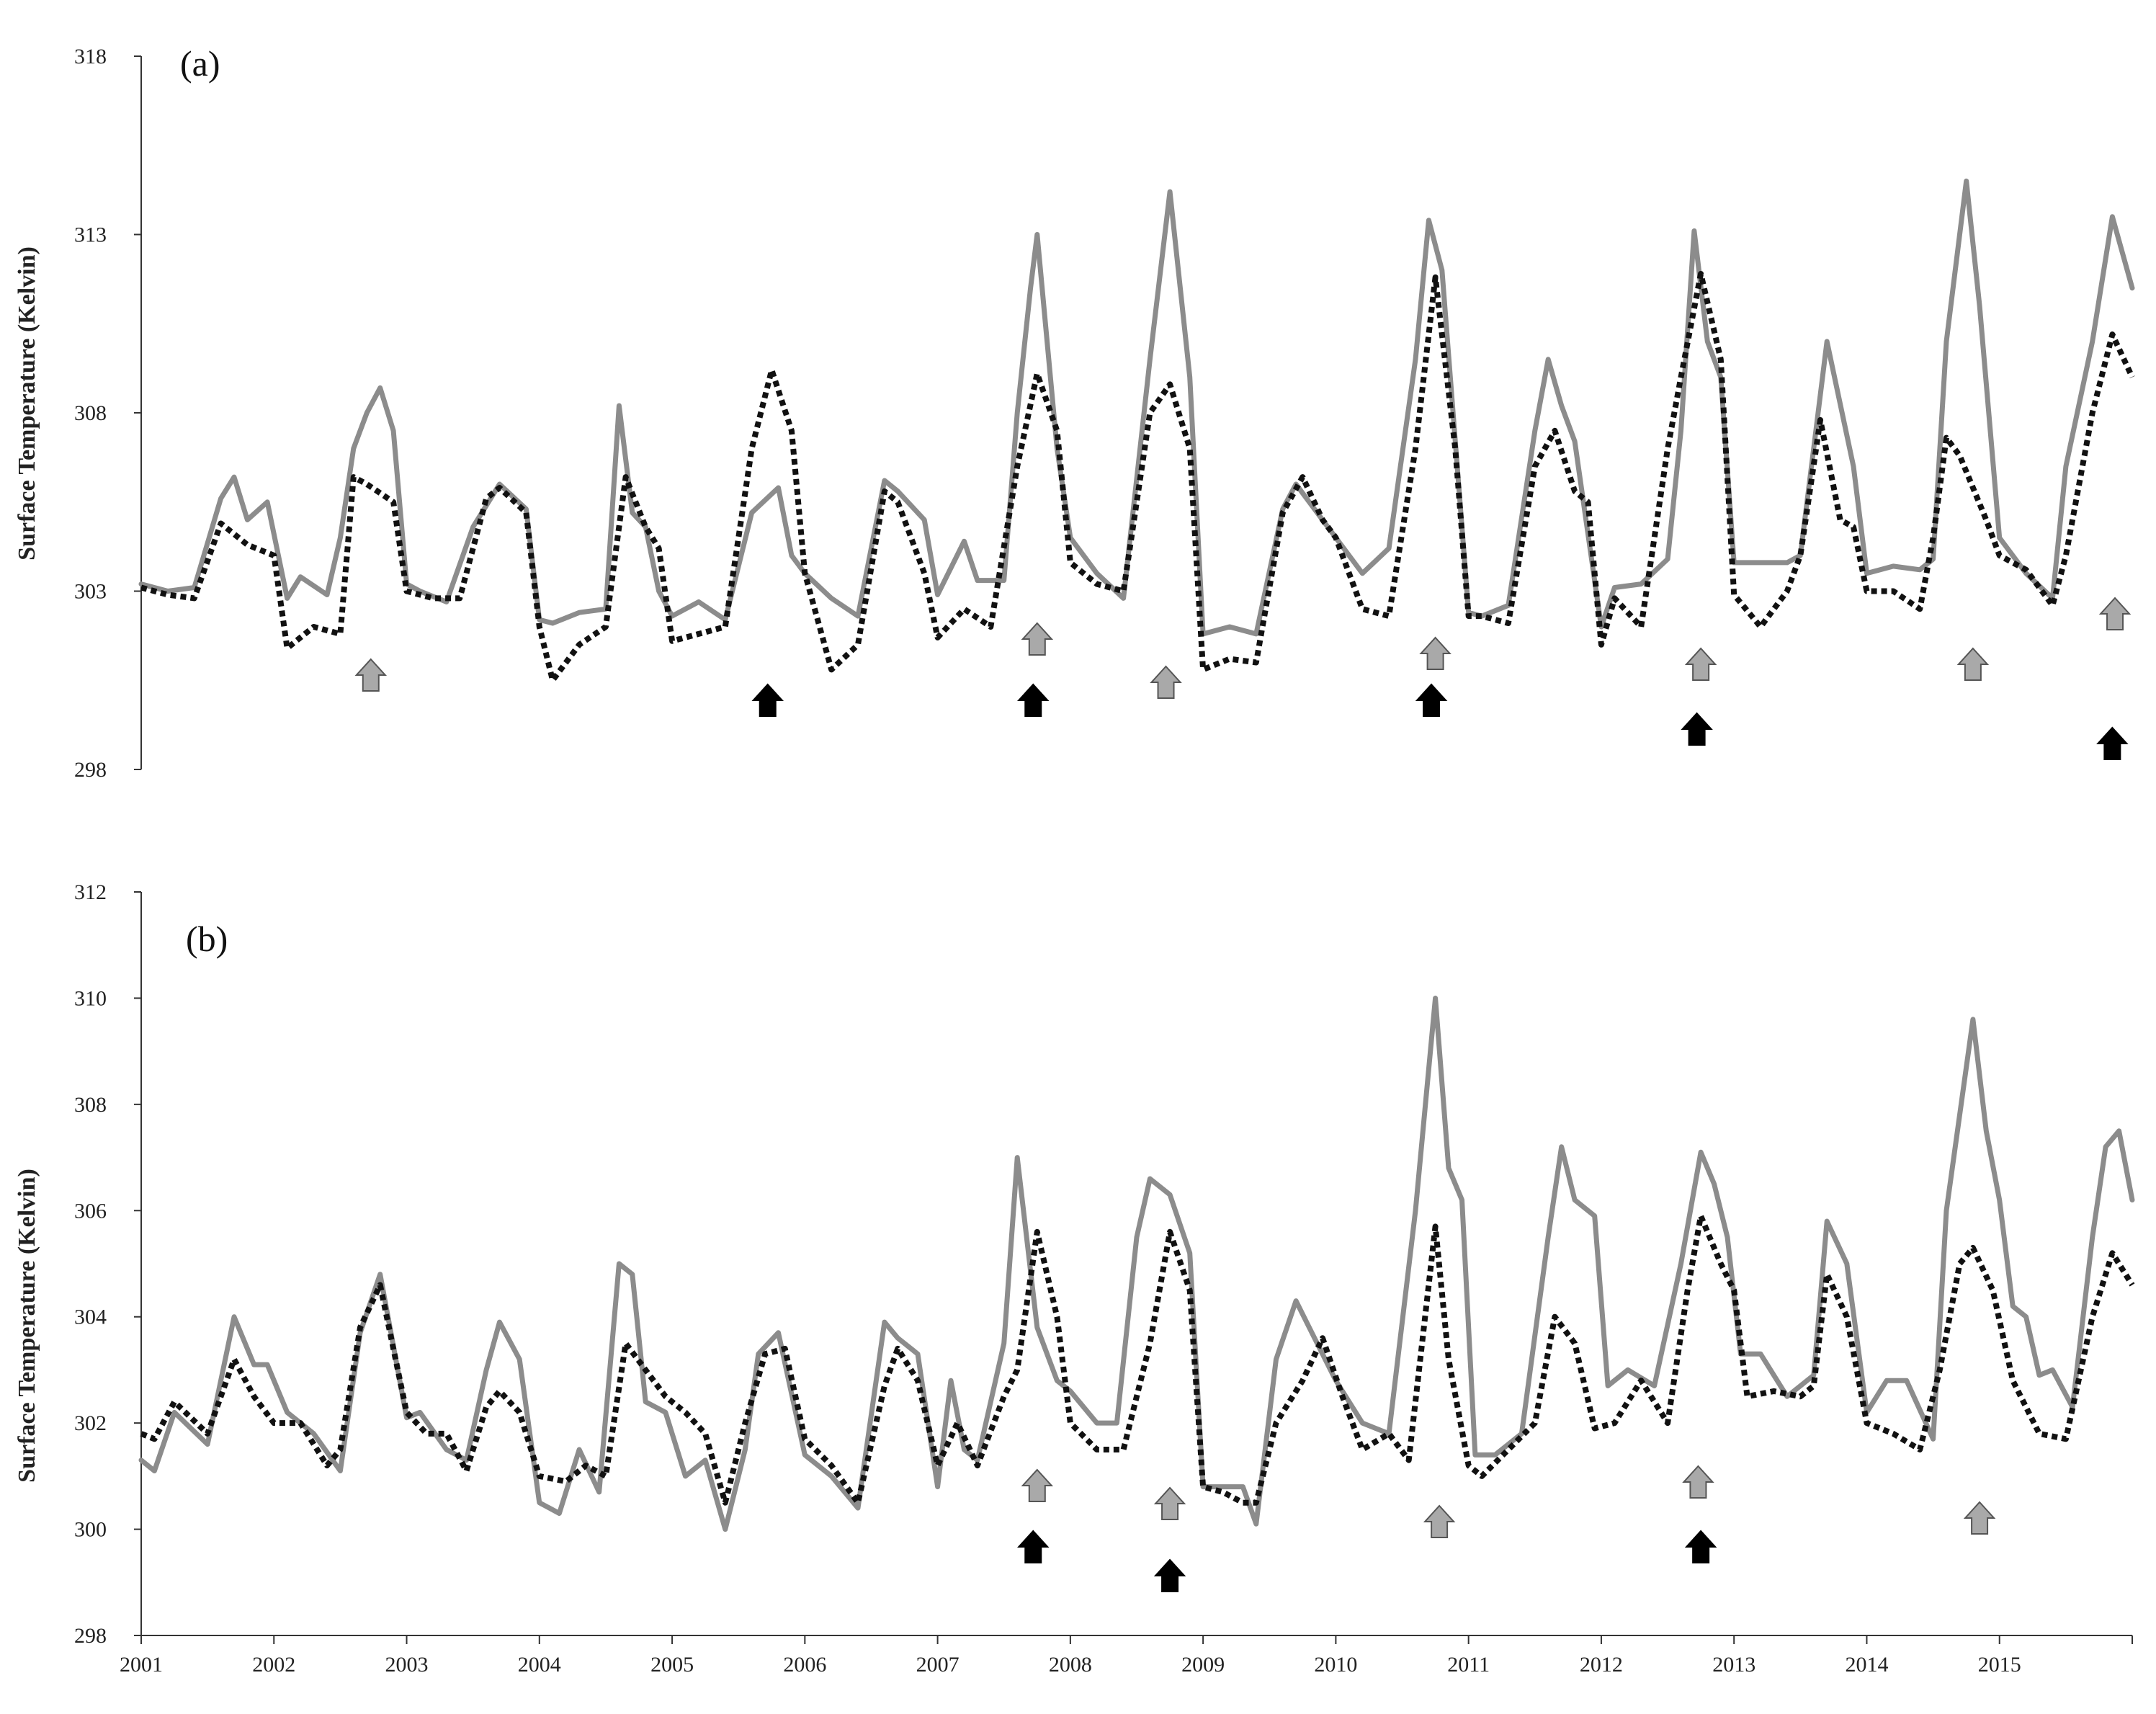  What do you see at coordinates (141, 1665) in the screenshot?
I see `x-tick-label: 2001` at bounding box center [141, 1665].